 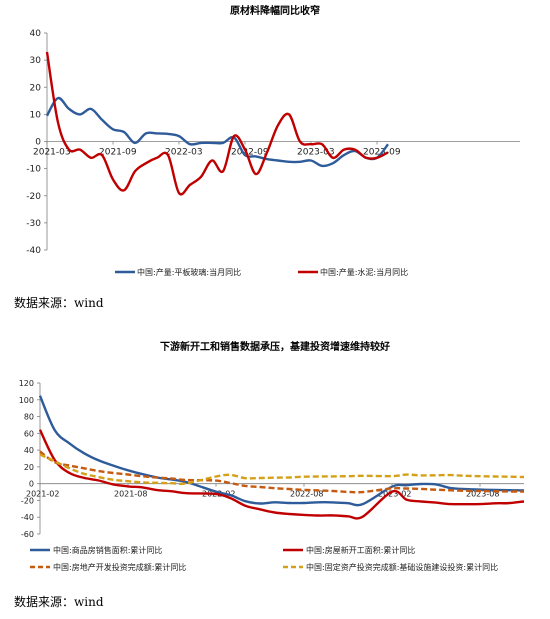 What do you see at coordinates (33, 224) in the screenshot?
I see `y-tick-label: -30` at bounding box center [33, 224].